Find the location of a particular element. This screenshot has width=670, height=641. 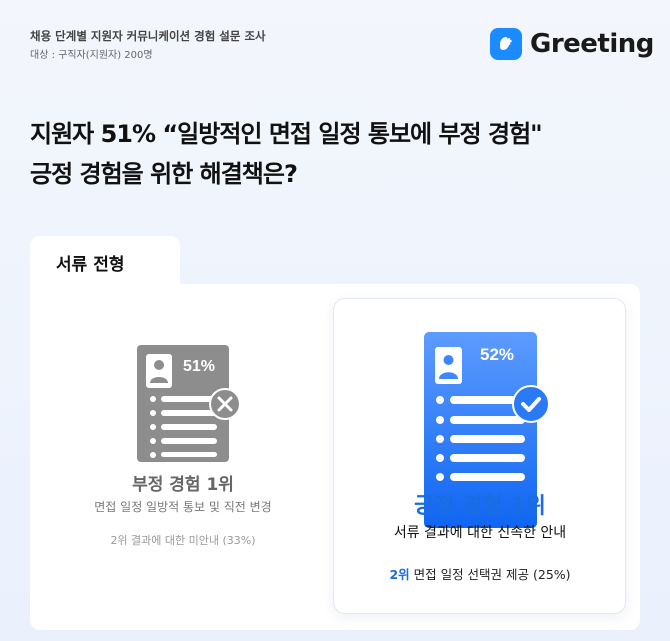

negative-desc: 면접 일정 일방적 통보 및 직전 변경 is located at coordinates (183, 507).